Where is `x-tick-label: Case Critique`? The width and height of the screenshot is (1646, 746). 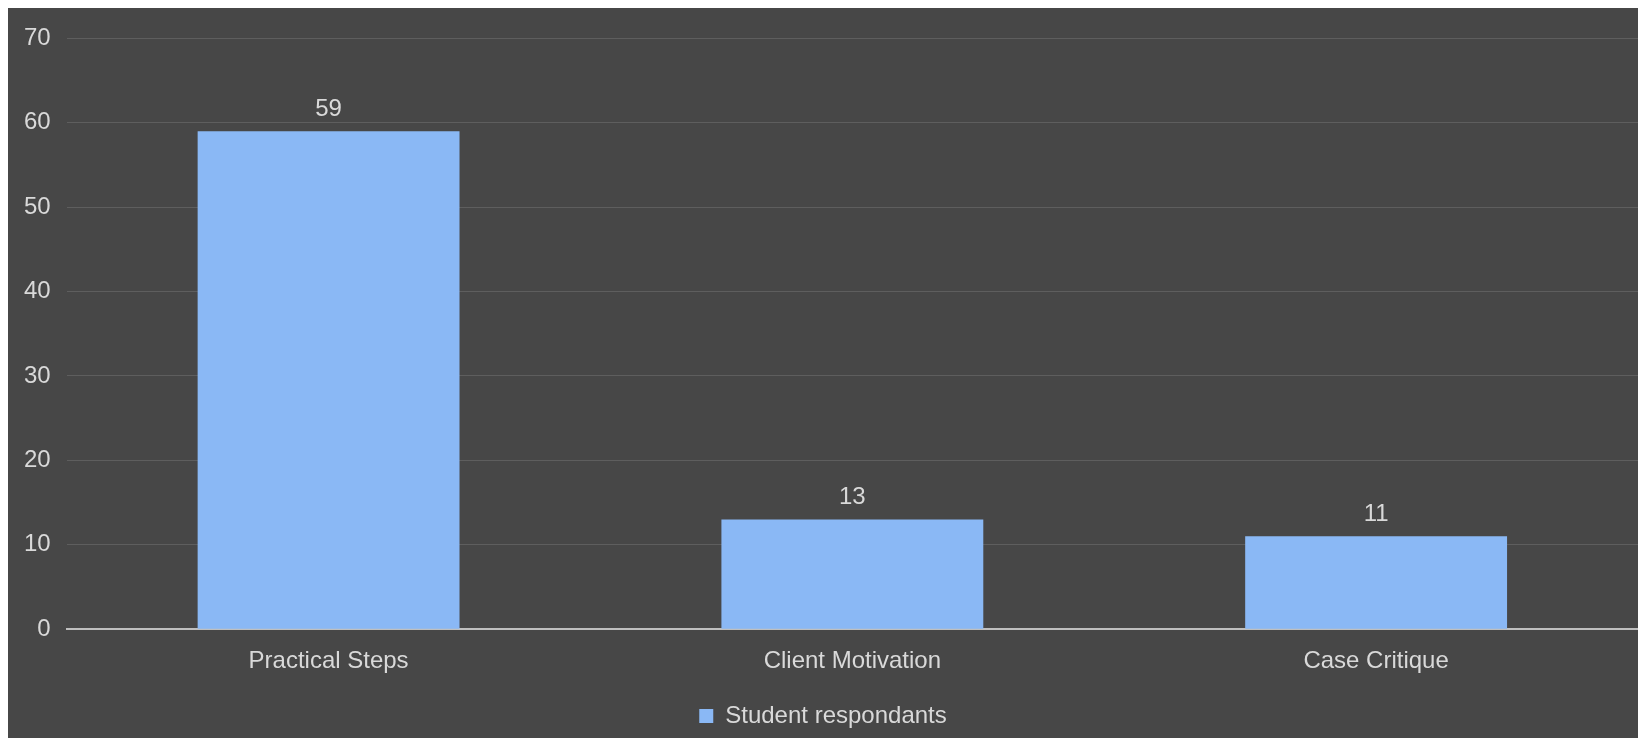 x-tick-label: Case Critique is located at coordinates (1376, 660).